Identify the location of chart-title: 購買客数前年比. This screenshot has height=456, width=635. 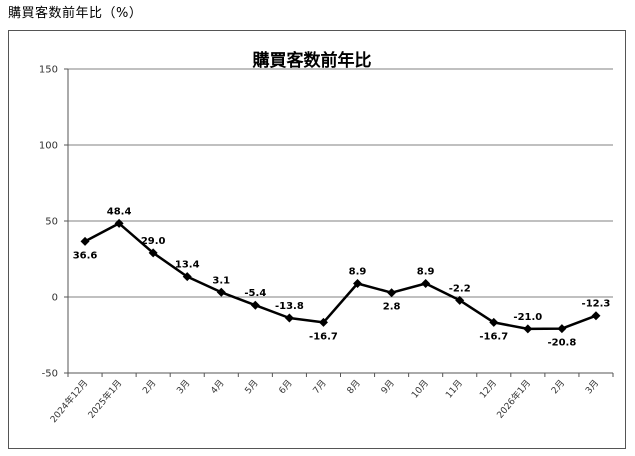
(312, 60).